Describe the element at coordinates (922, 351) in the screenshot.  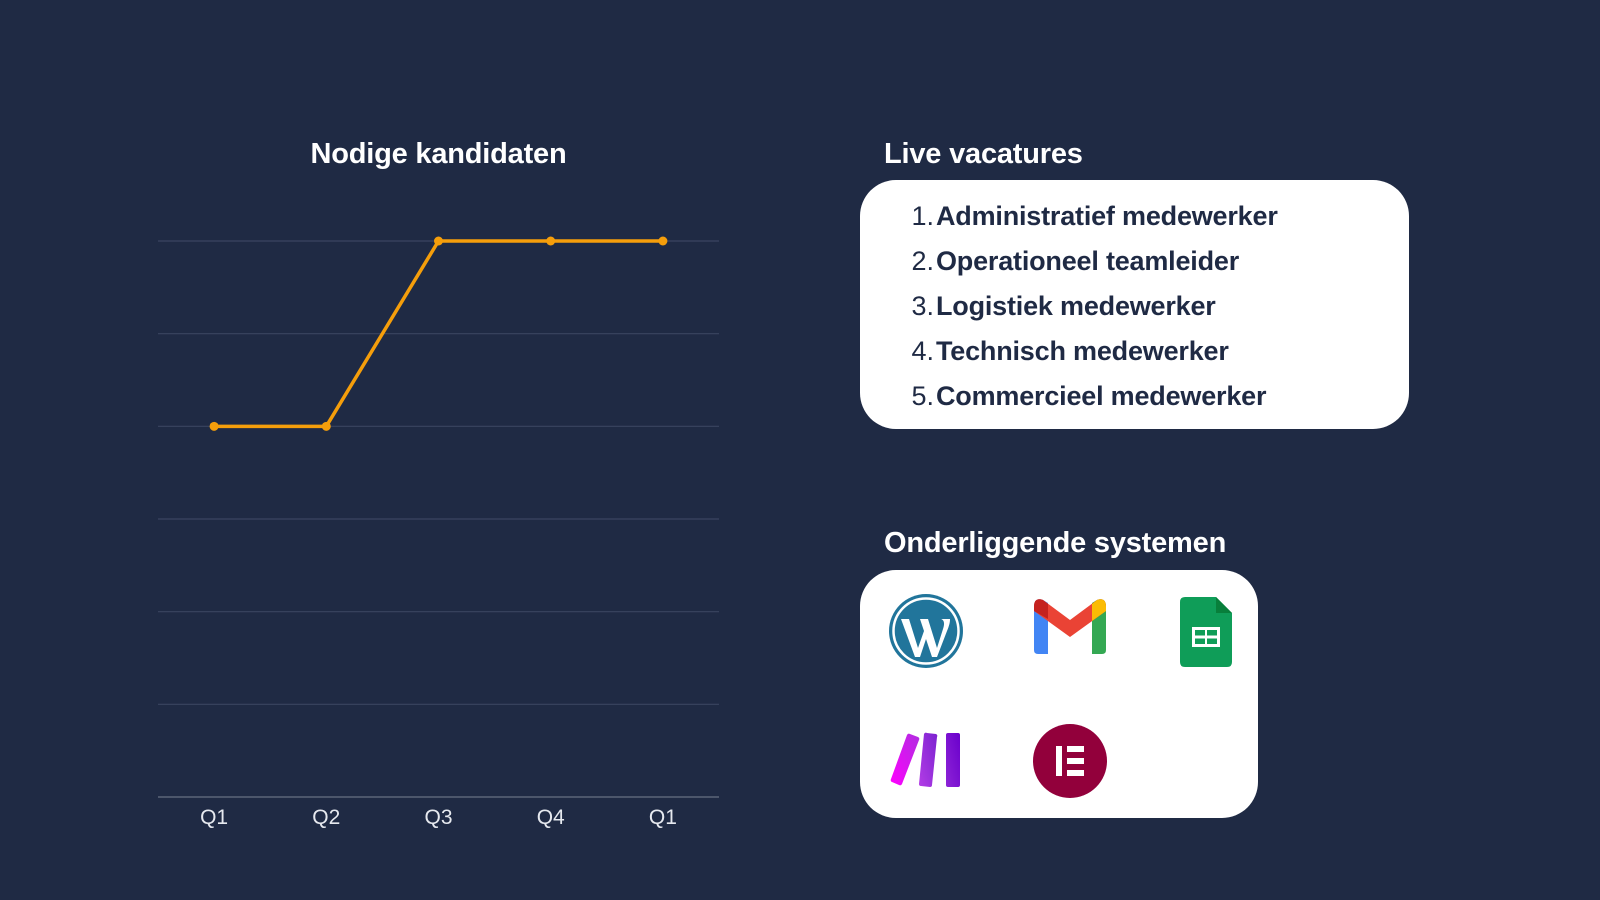
I see `vacature-number: 4.` at that location.